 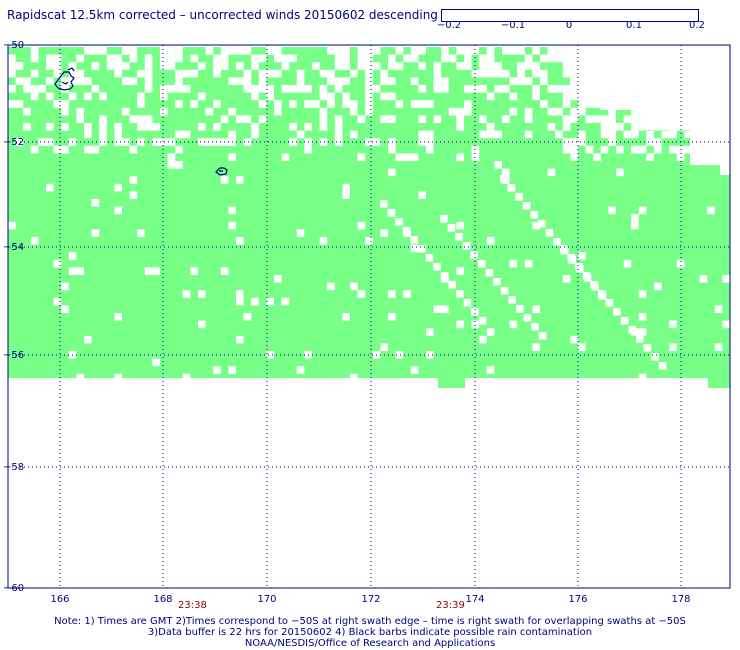 What do you see at coordinates (13, 45) in the screenshot?
I see `latitude-label: −50` at bounding box center [13, 45].